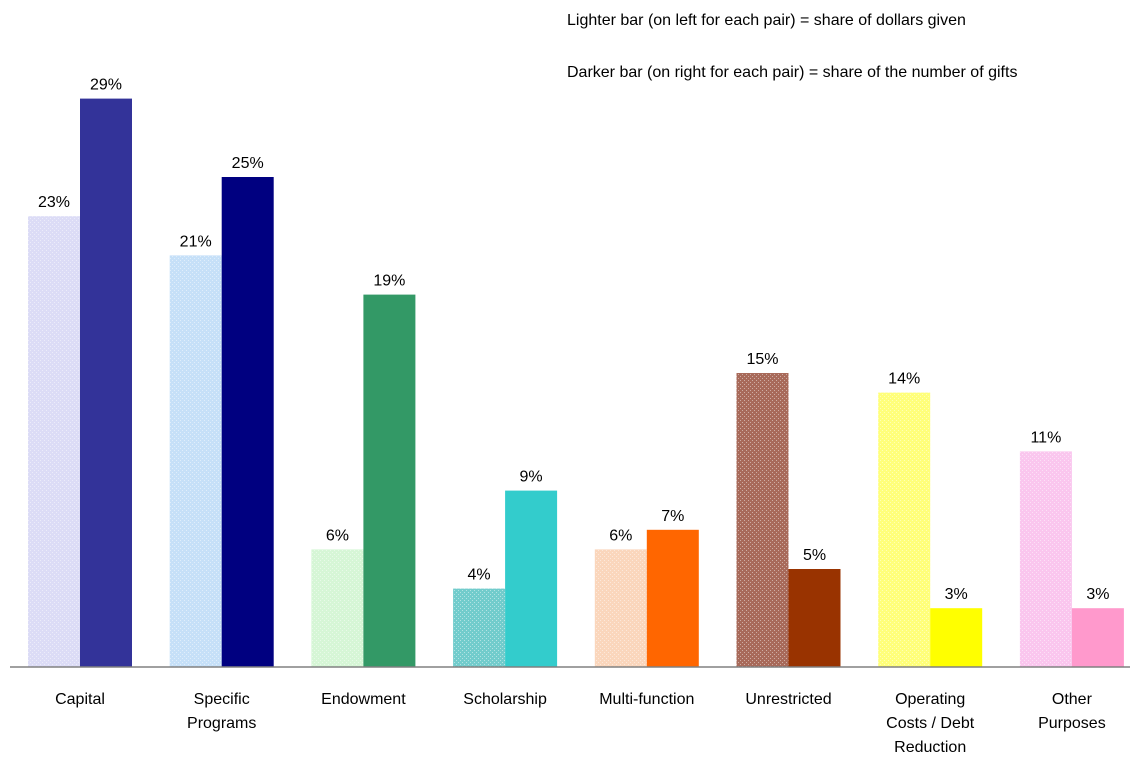  Describe the element at coordinates (930, 723) in the screenshot. I see `category-label-6: Operating Costs / Debt Reduction` at that location.